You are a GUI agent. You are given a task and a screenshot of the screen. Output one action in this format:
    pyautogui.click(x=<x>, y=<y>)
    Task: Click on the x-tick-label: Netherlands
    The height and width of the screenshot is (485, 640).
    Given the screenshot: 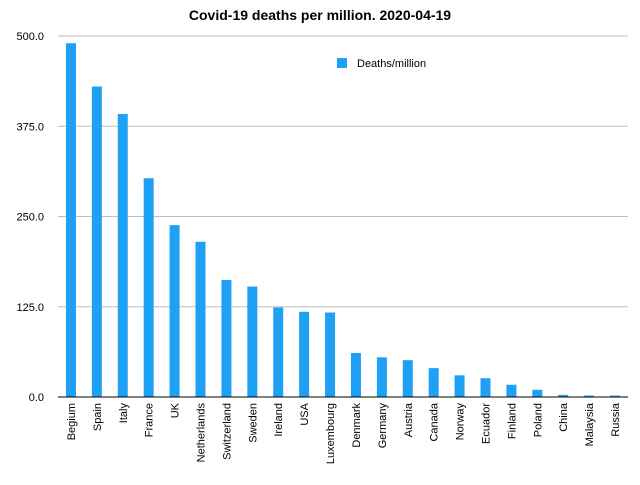 What is the action you would take?
    pyautogui.click(x=202, y=433)
    